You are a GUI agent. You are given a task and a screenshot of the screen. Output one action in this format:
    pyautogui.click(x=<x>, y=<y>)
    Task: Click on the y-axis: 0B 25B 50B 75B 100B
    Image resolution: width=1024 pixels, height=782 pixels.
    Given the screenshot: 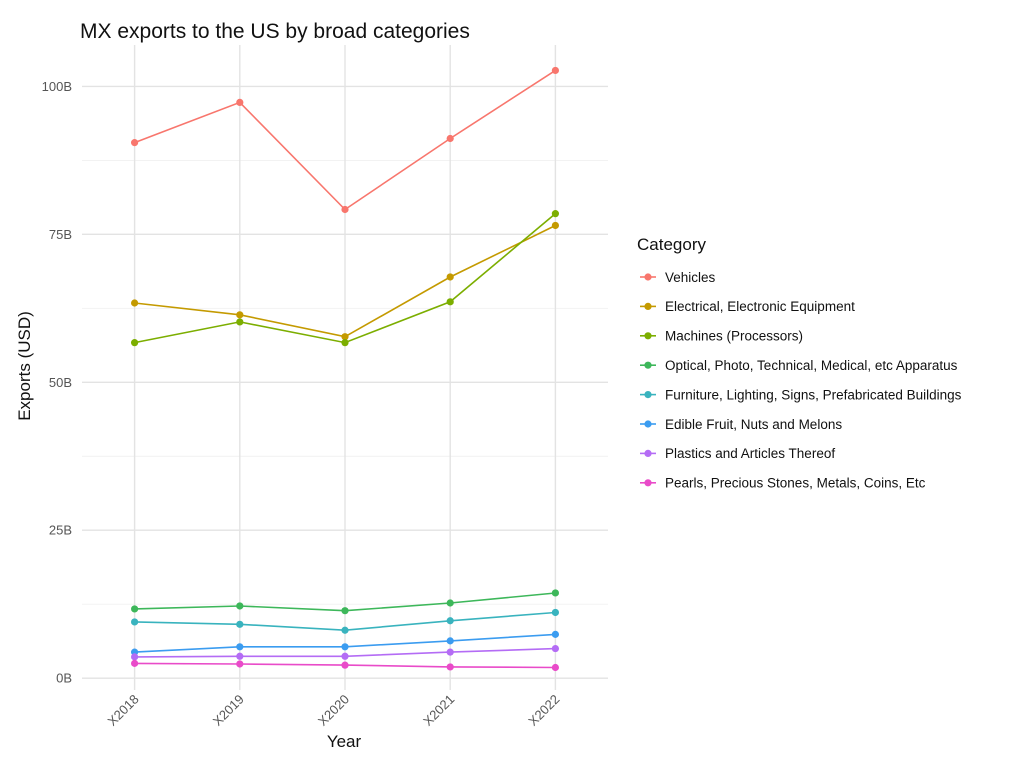 What is the action you would take?
    pyautogui.click(x=57, y=382)
    